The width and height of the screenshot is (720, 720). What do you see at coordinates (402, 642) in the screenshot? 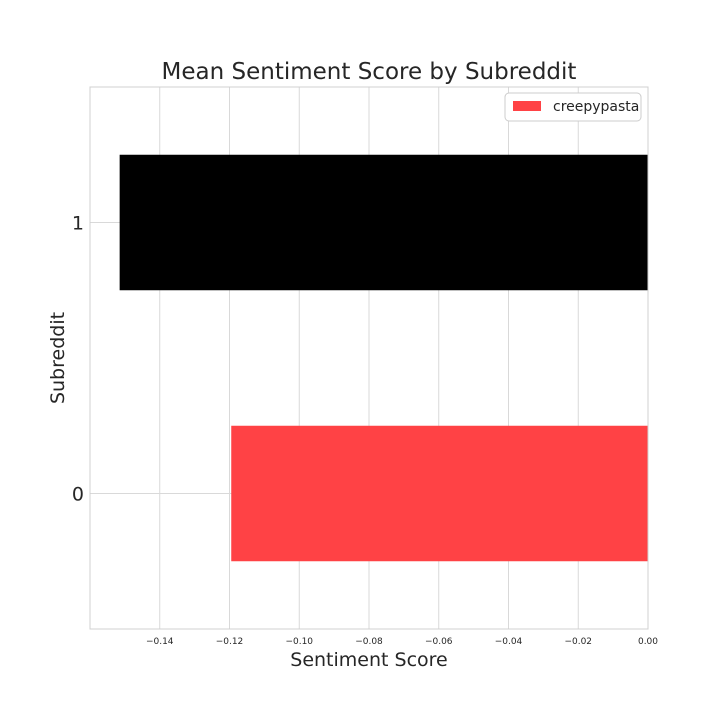
I see `x-axis-ticks: −0.14 −0.12 −0.10 −0.08 −0.06 −0.04 −0.02 0.00` at bounding box center [402, 642].